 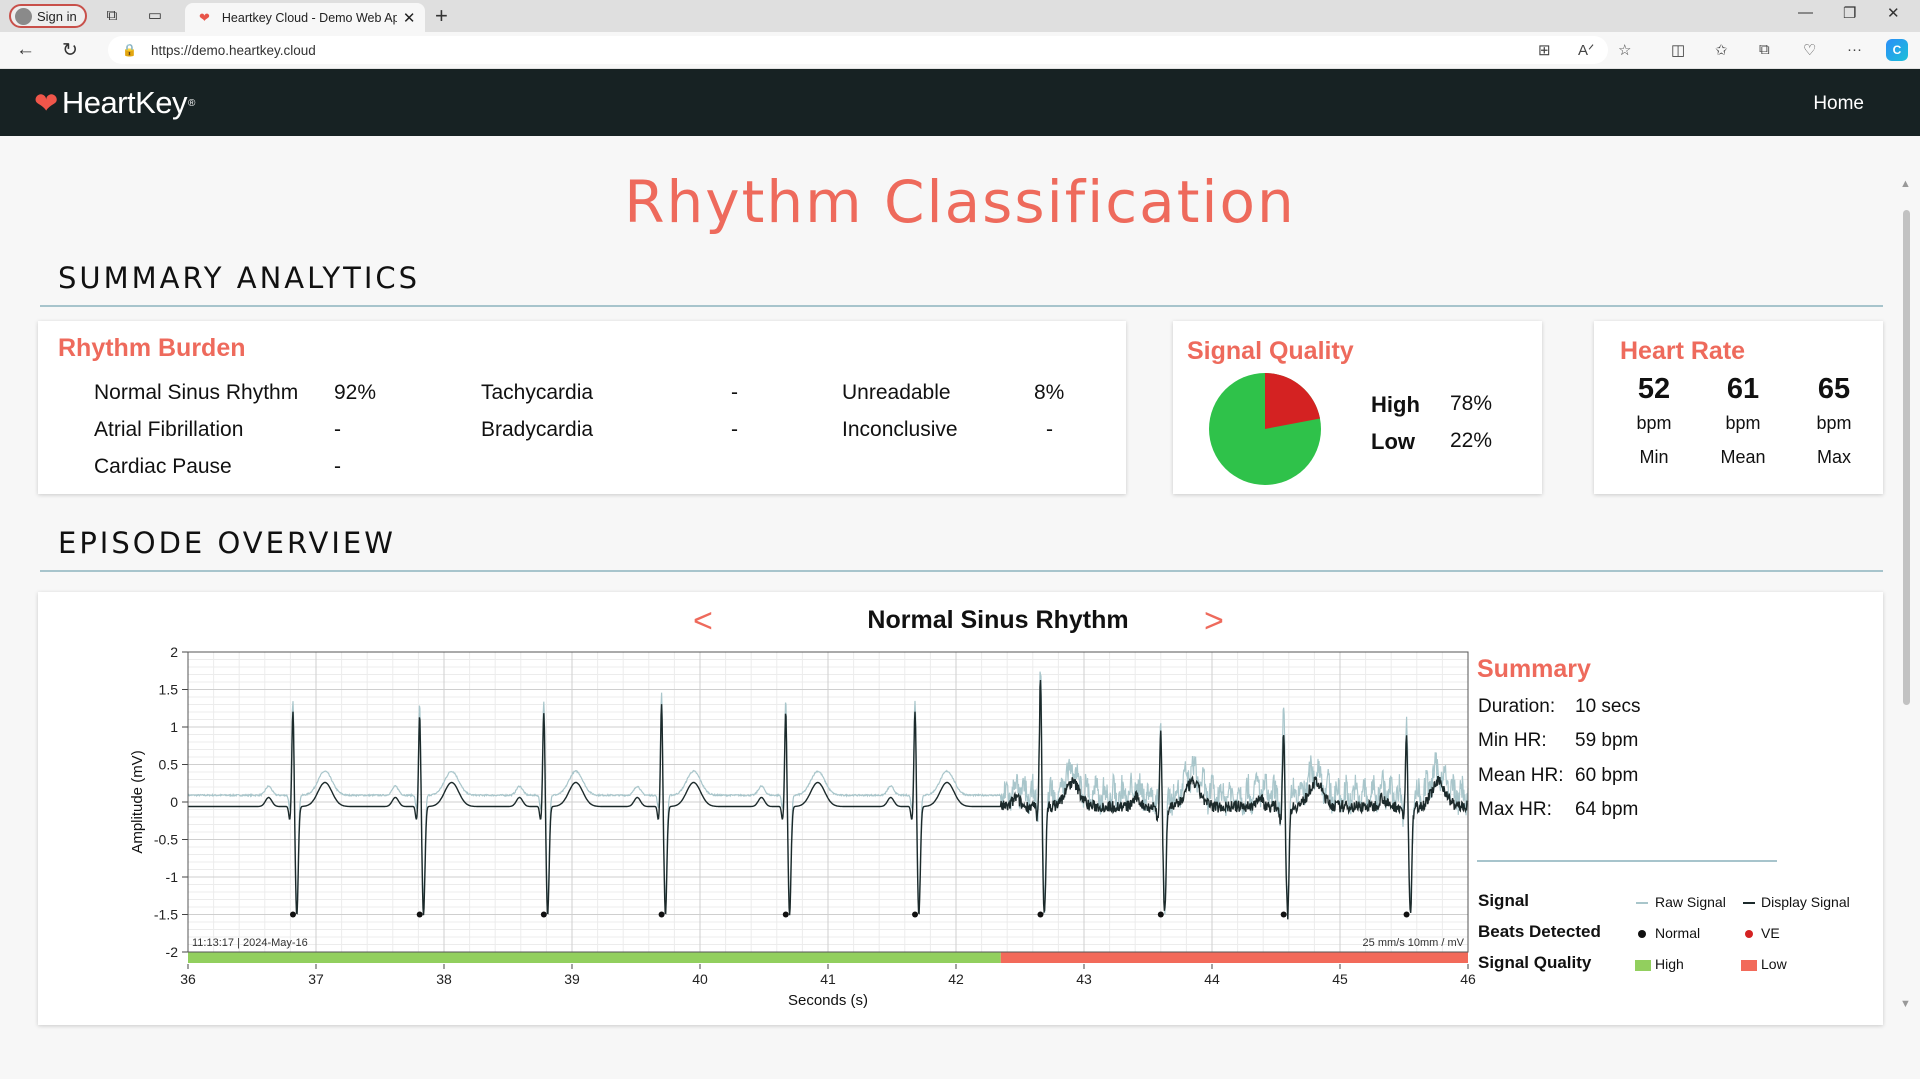 I want to click on quality-low-value: 22%, so click(x=1471, y=440).